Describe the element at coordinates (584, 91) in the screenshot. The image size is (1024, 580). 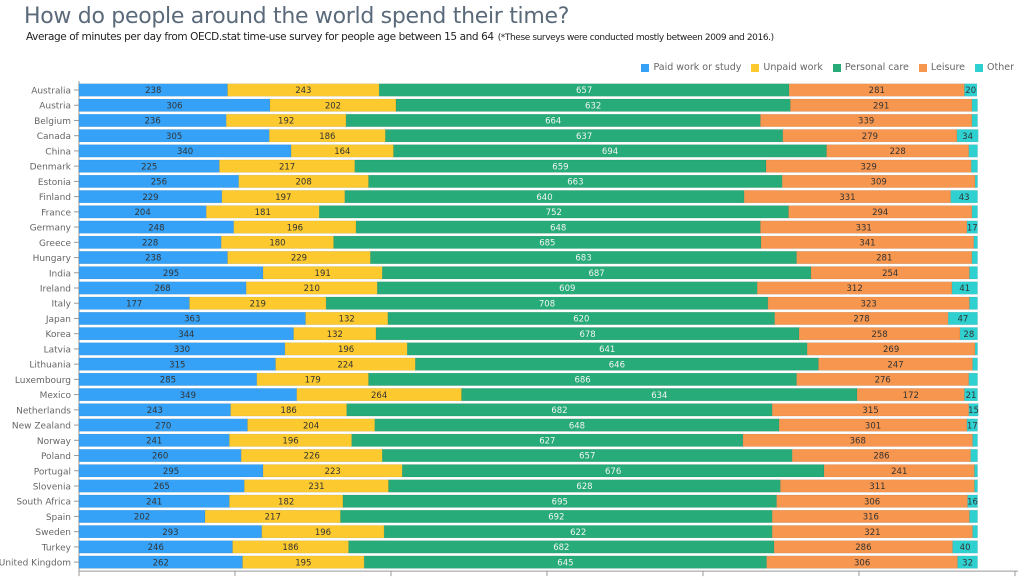
I see `data-label: 657` at that location.